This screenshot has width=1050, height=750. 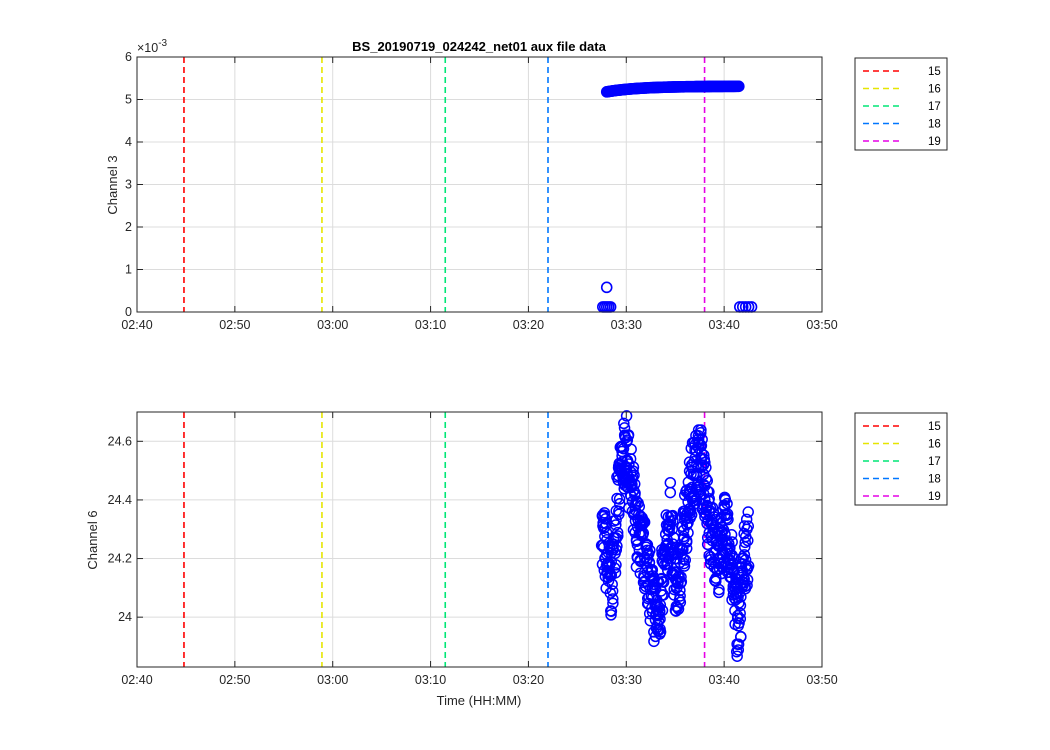 What do you see at coordinates (120, 500) in the screenshot?
I see `y-tick-label: 24.4` at bounding box center [120, 500].